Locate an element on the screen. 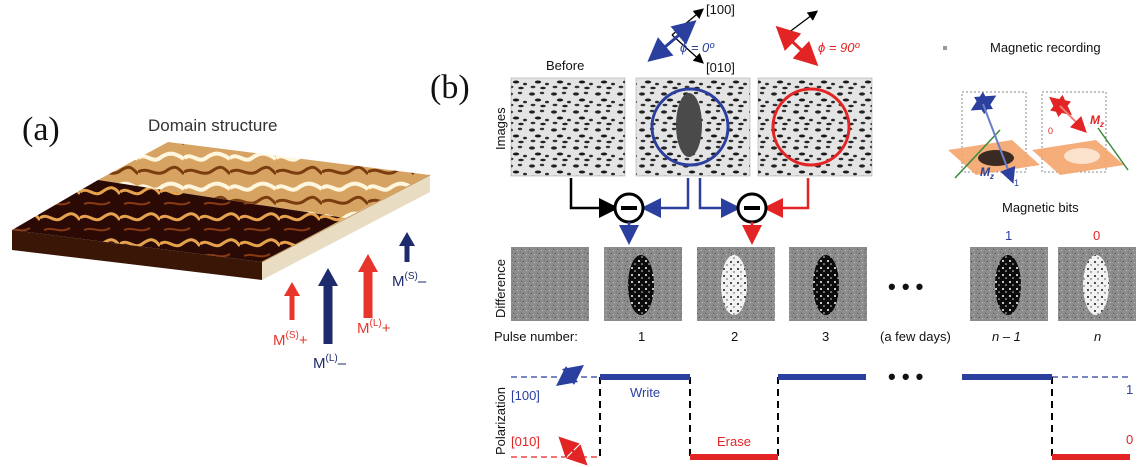 This screenshot has width=1137, height=467. domain-structure-slab is located at coordinates (221, 211).